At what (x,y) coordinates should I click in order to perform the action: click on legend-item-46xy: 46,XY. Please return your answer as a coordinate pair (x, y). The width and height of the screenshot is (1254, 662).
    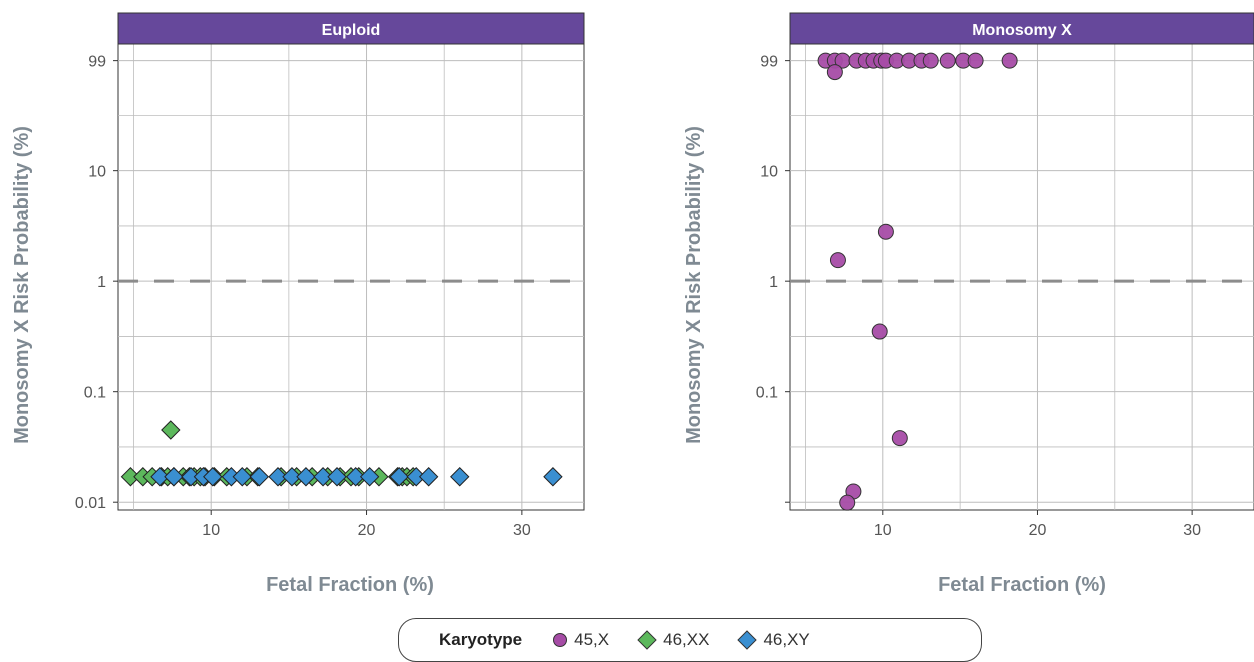
    Looking at the image, I should click on (773, 640).